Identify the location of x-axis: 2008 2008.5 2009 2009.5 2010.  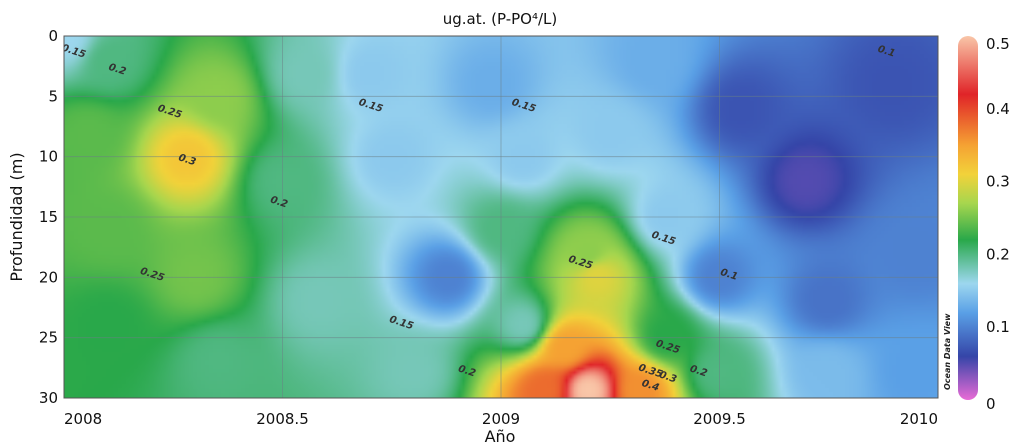
(501, 419).